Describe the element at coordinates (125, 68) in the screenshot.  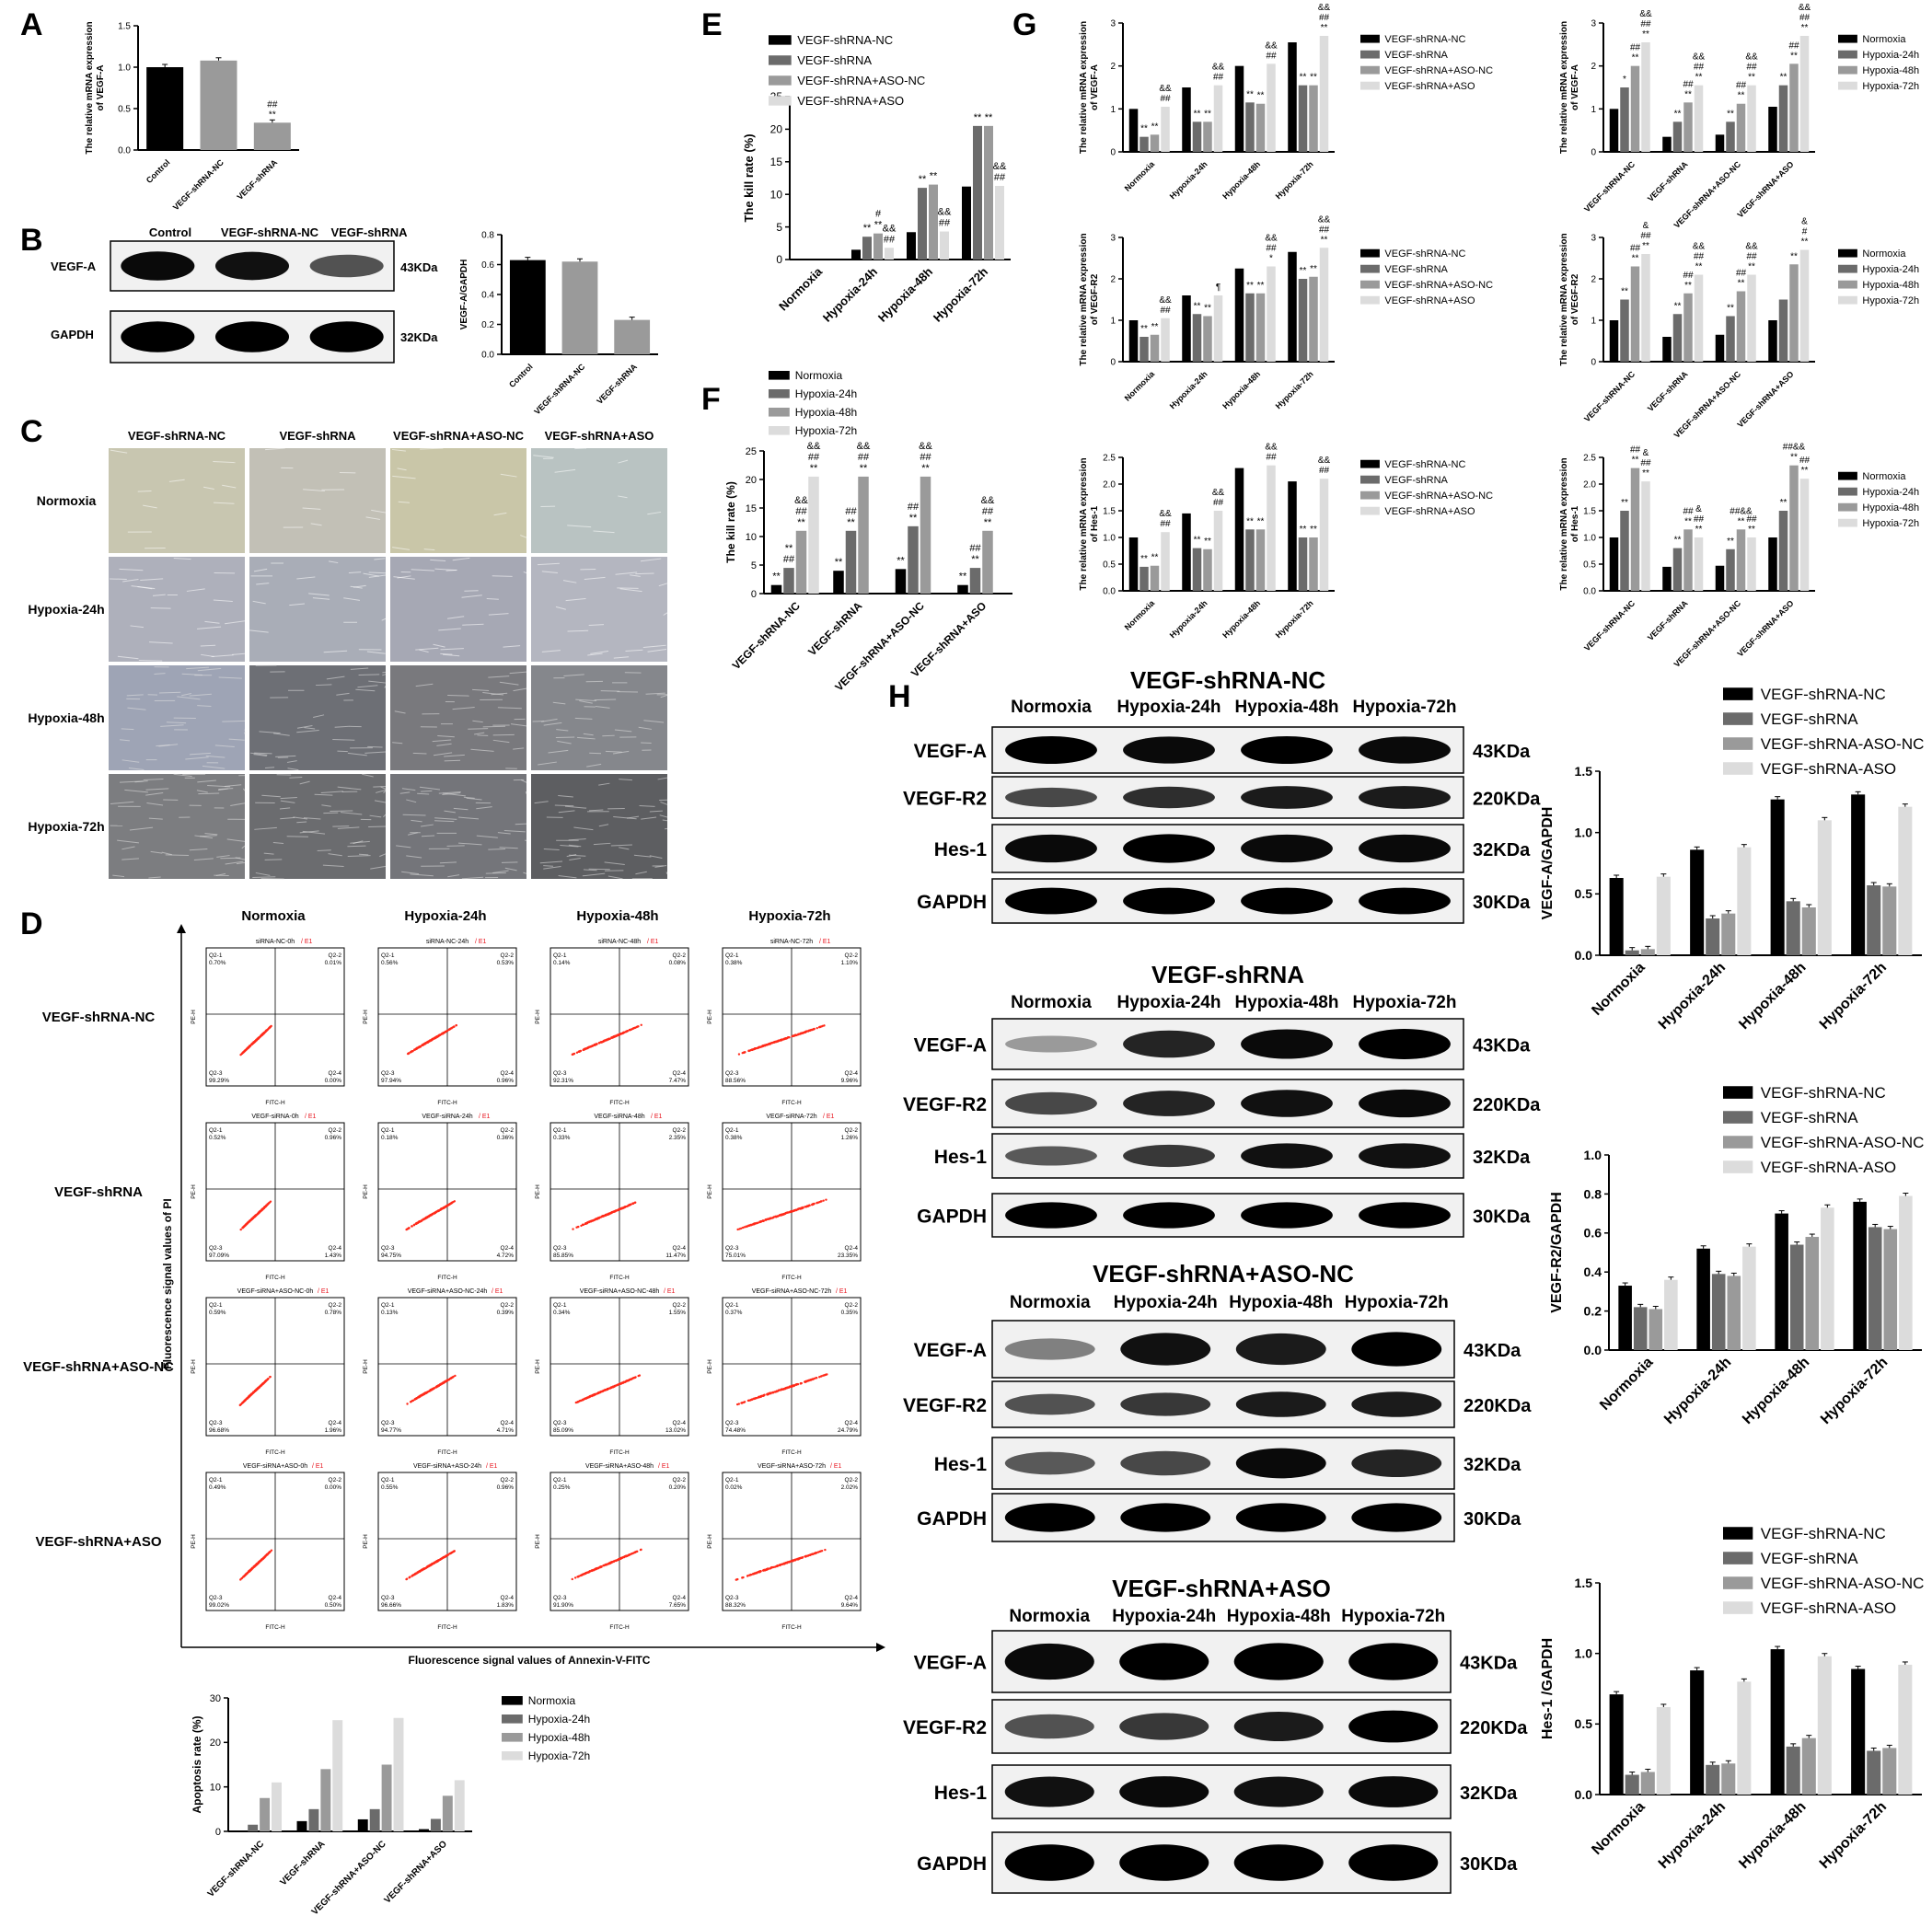
I see `y-tick-label: 1.0` at that location.